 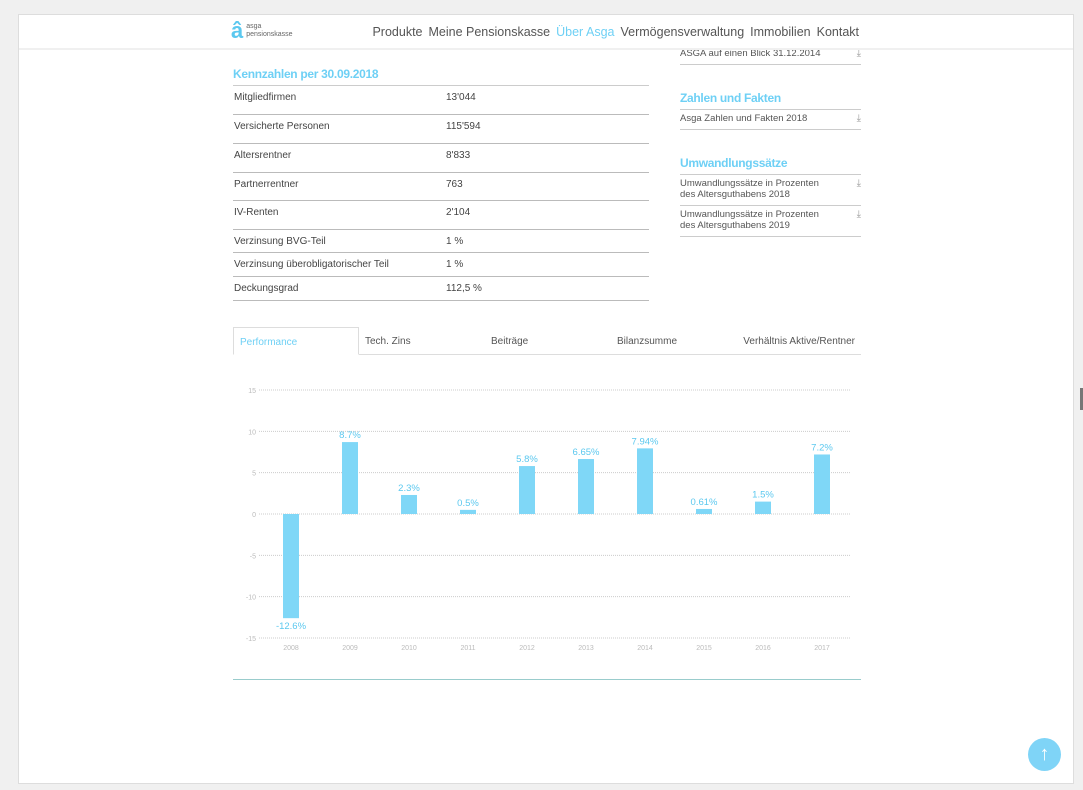 I want to click on data-label: 1.5%, so click(x=763, y=495).